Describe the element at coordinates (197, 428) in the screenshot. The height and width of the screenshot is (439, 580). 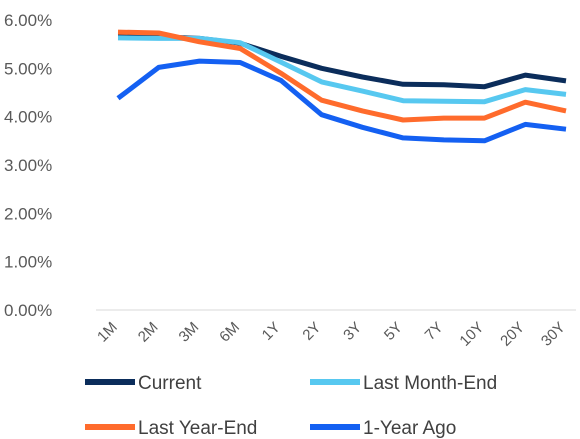
I see `legend-label: Last Year-End` at that location.